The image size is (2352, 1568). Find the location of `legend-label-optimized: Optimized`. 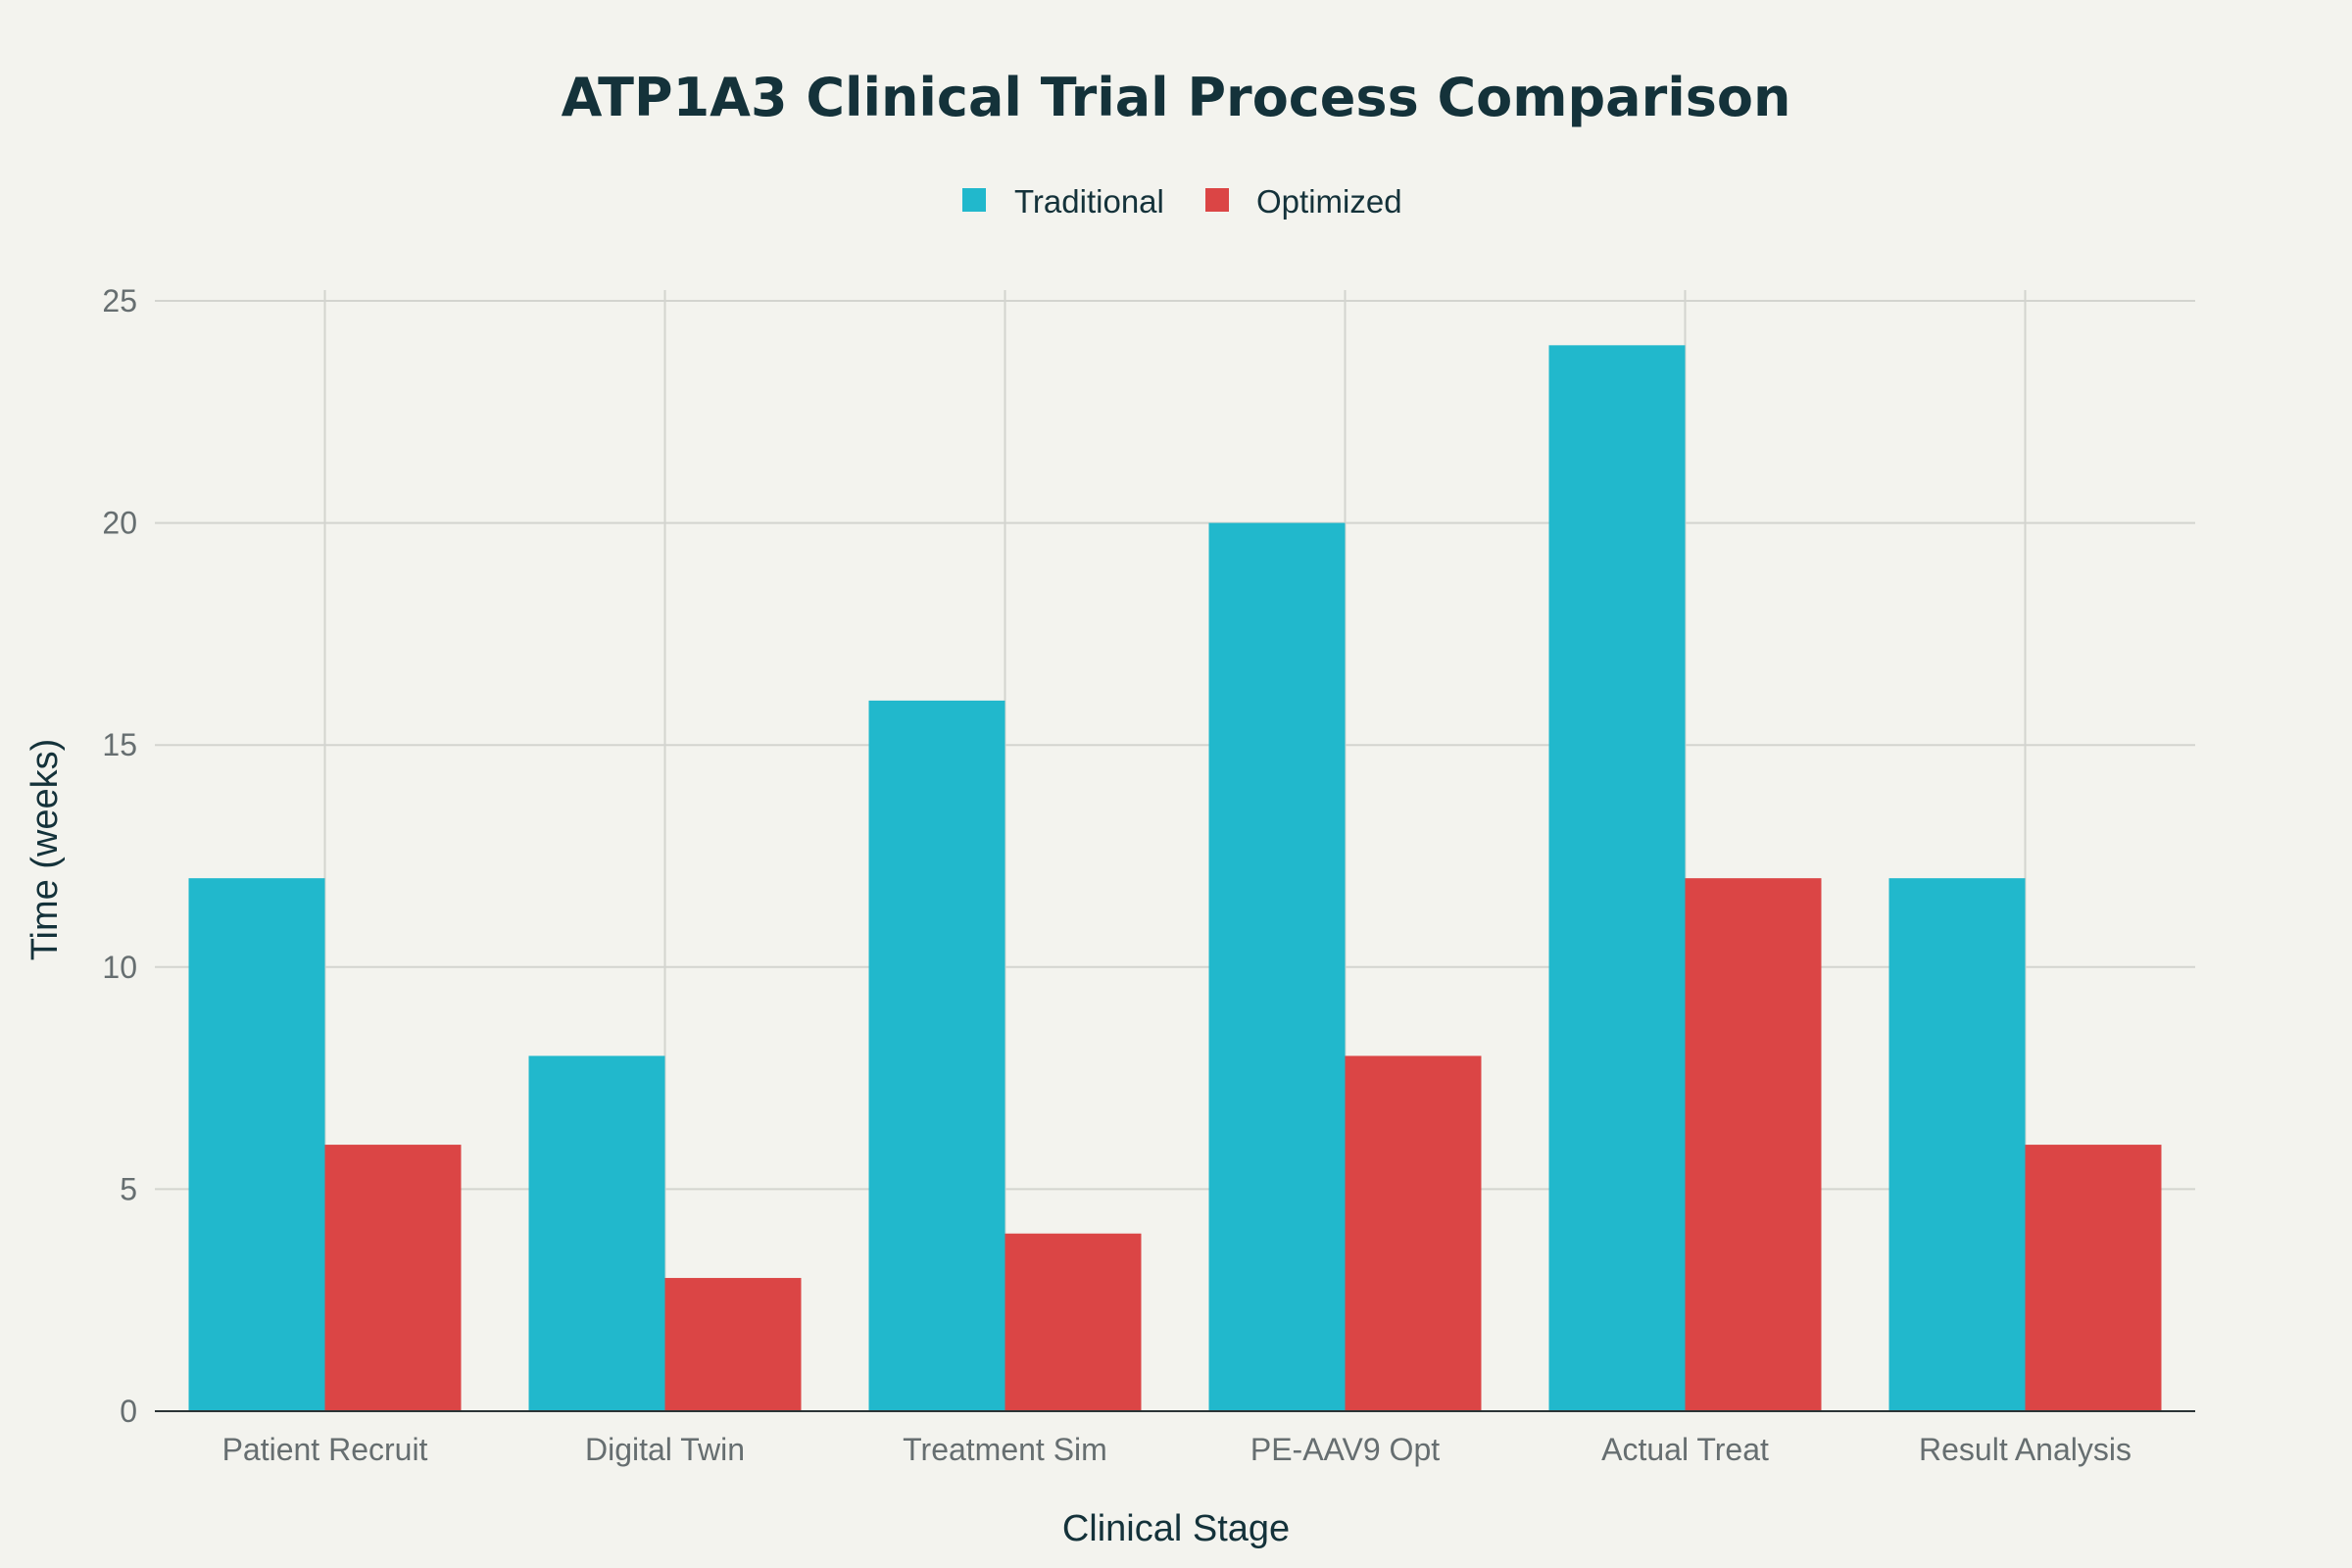

legend-label-optimized: Optimized is located at coordinates (1329, 201).